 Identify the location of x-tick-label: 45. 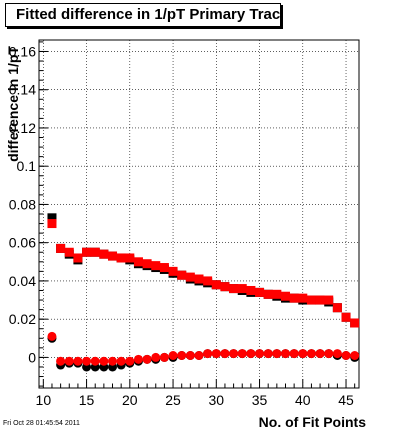
(346, 400).